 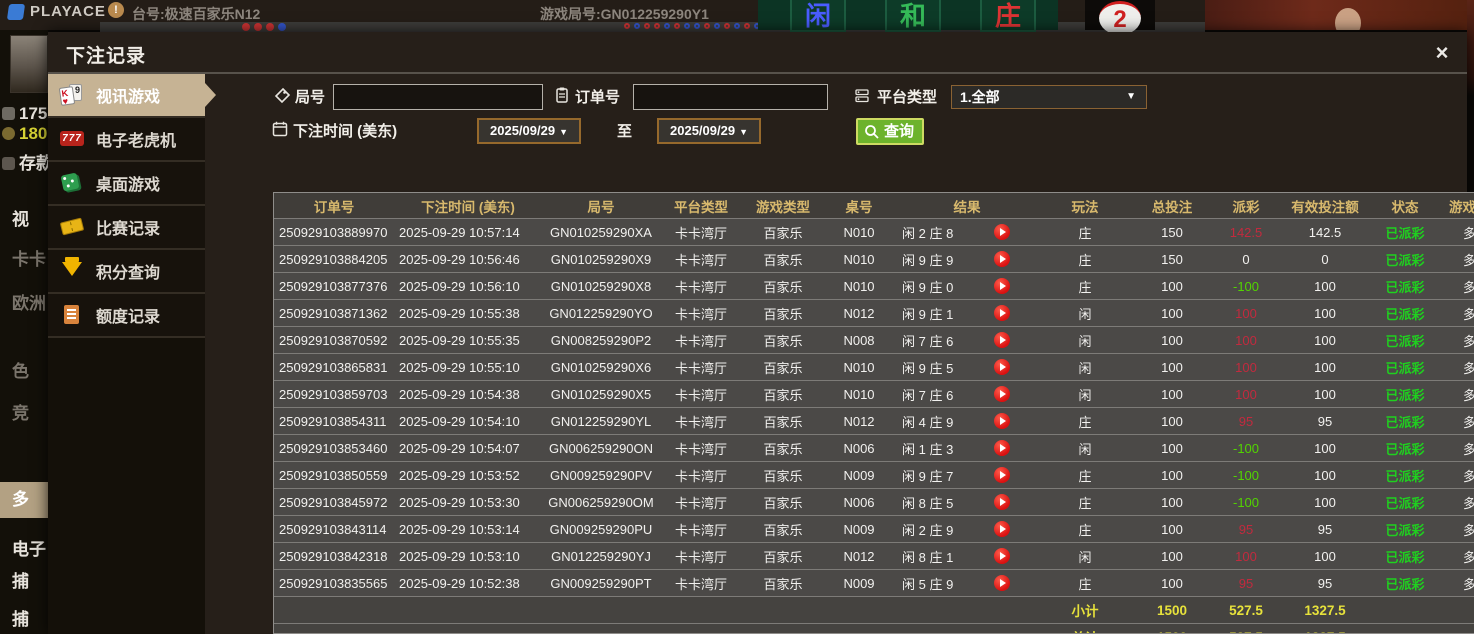 What do you see at coordinates (24, 500) in the screenshot?
I see `background-nav-item: 多` at bounding box center [24, 500].